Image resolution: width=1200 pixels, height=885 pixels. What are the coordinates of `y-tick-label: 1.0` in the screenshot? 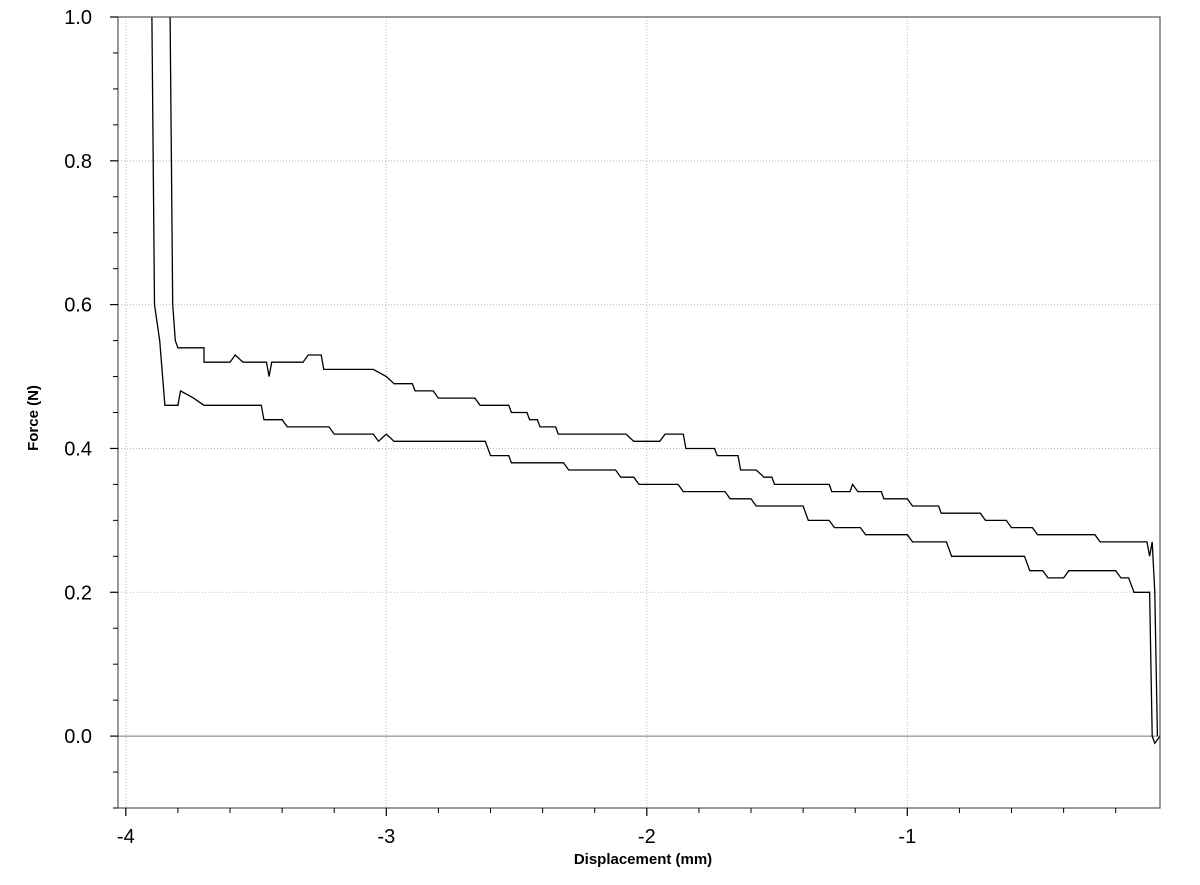 It's located at (78, 18).